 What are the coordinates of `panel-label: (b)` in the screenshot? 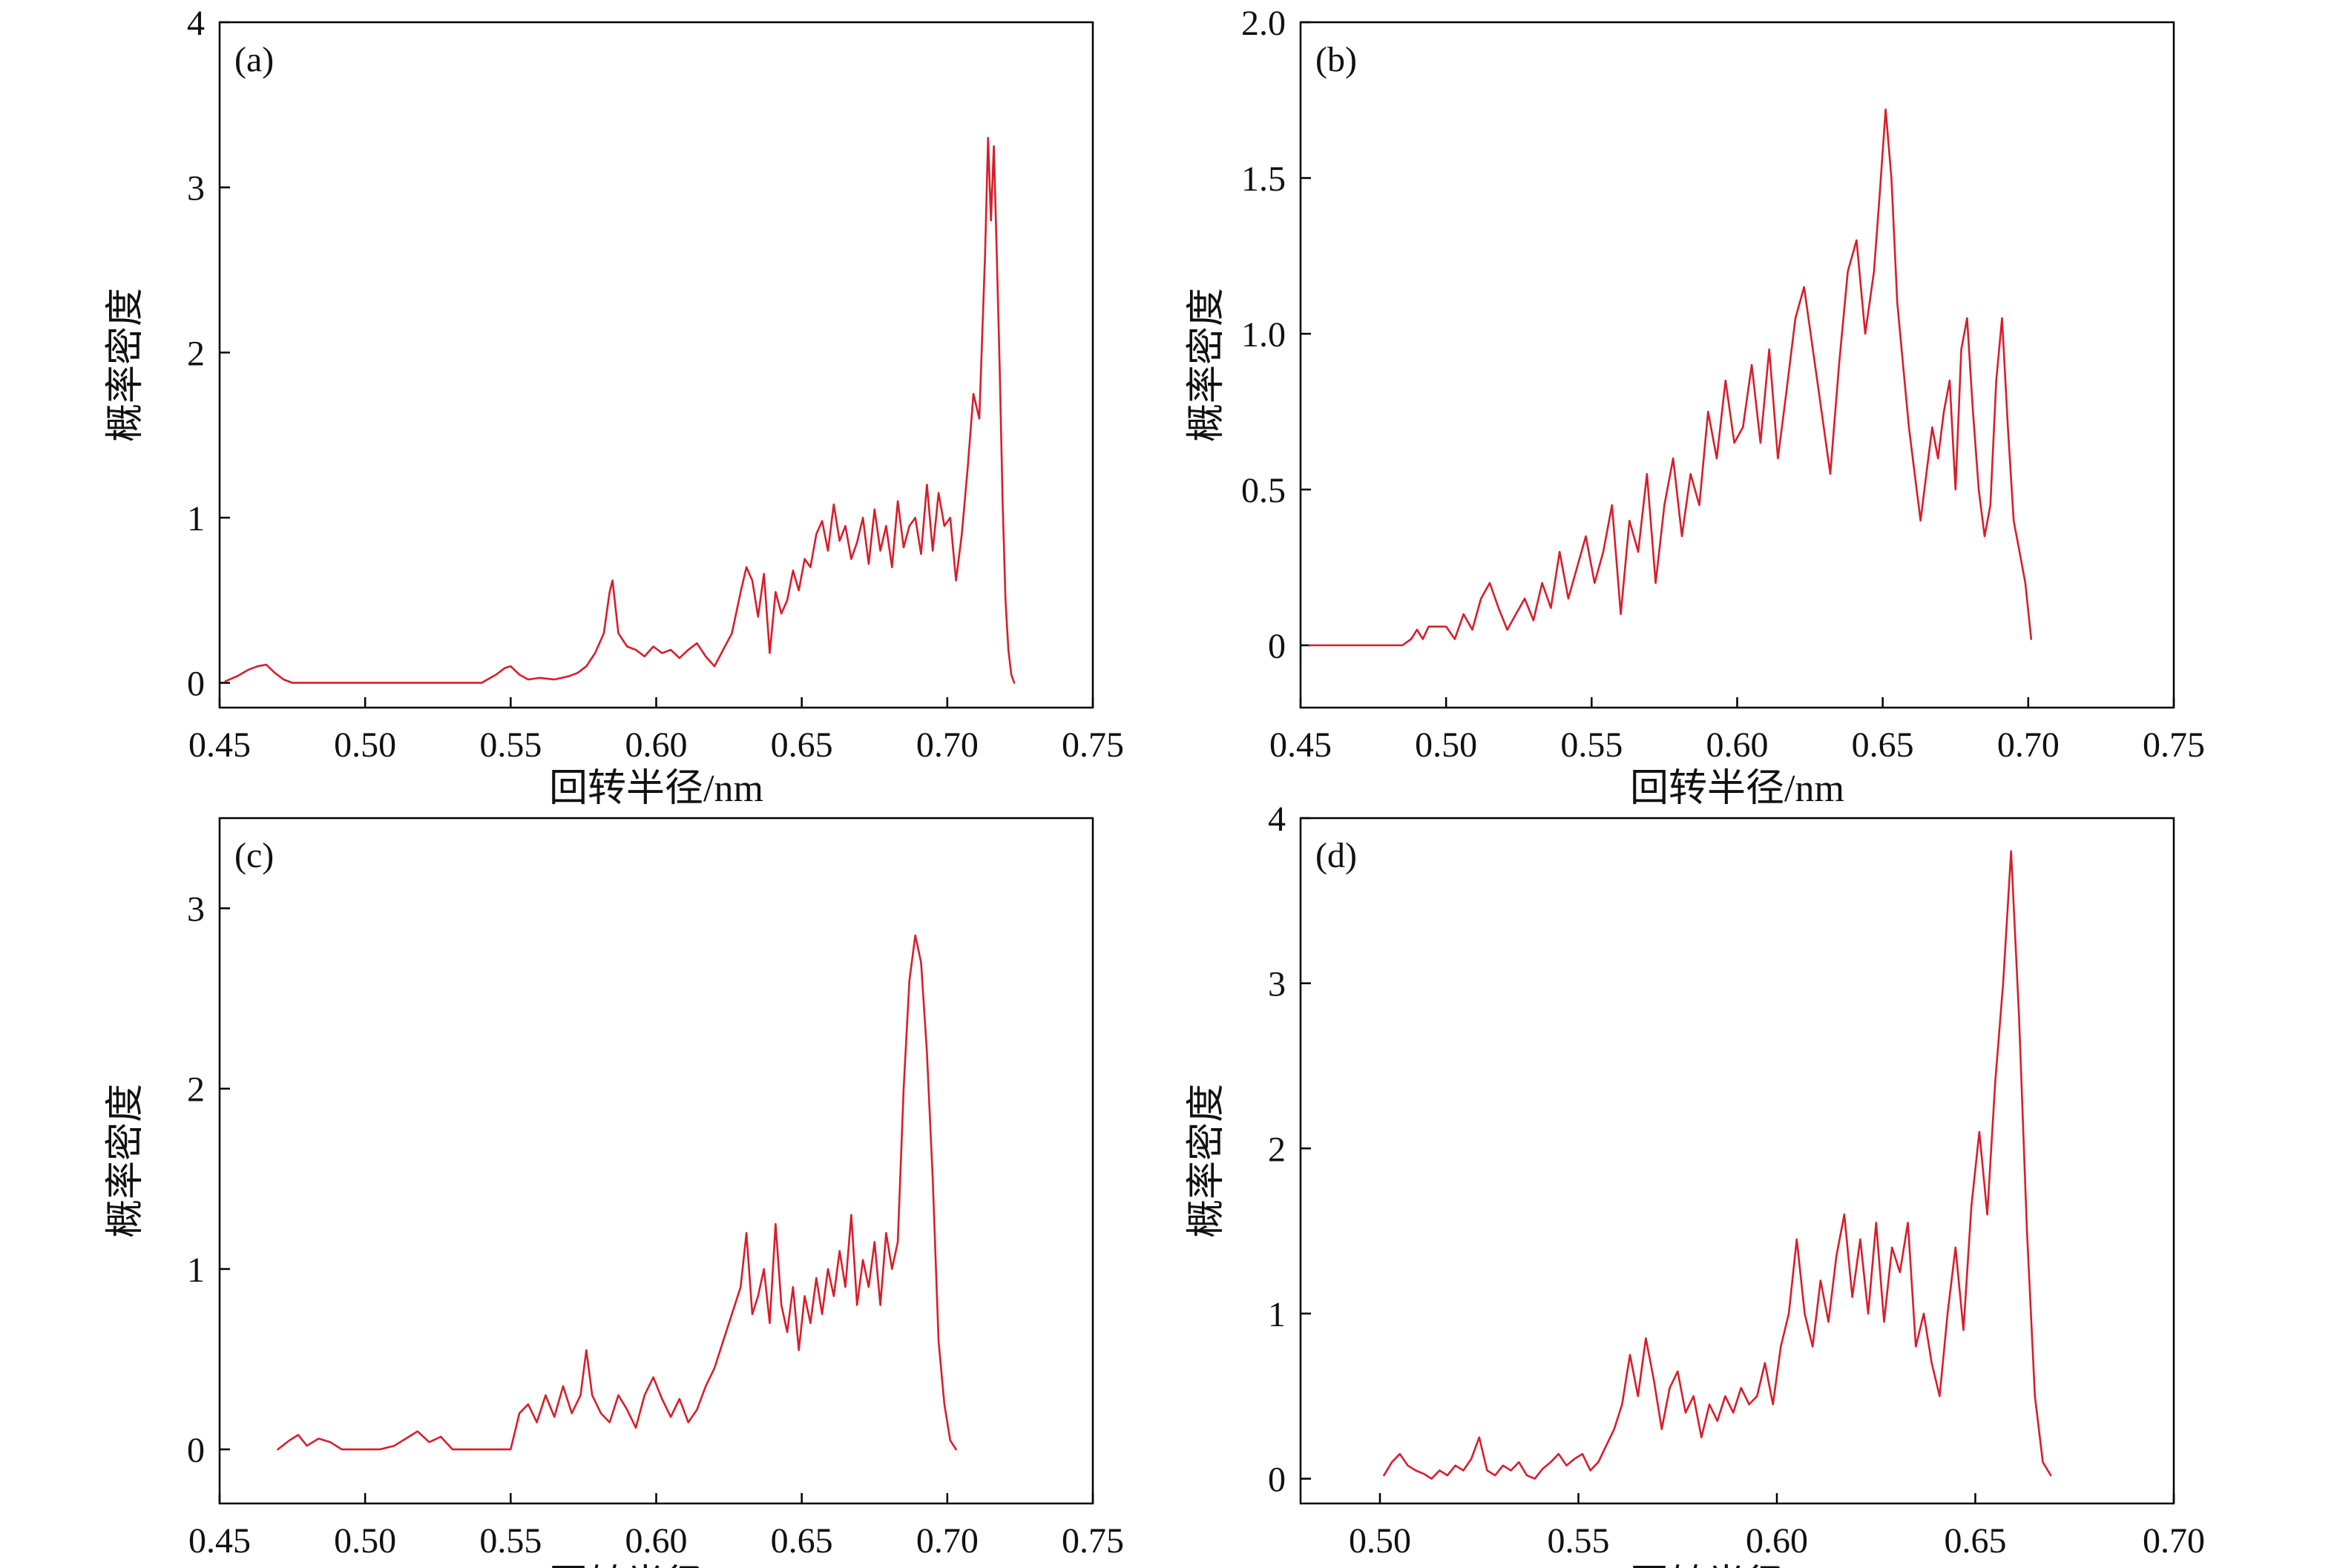 It's located at (1336, 59).